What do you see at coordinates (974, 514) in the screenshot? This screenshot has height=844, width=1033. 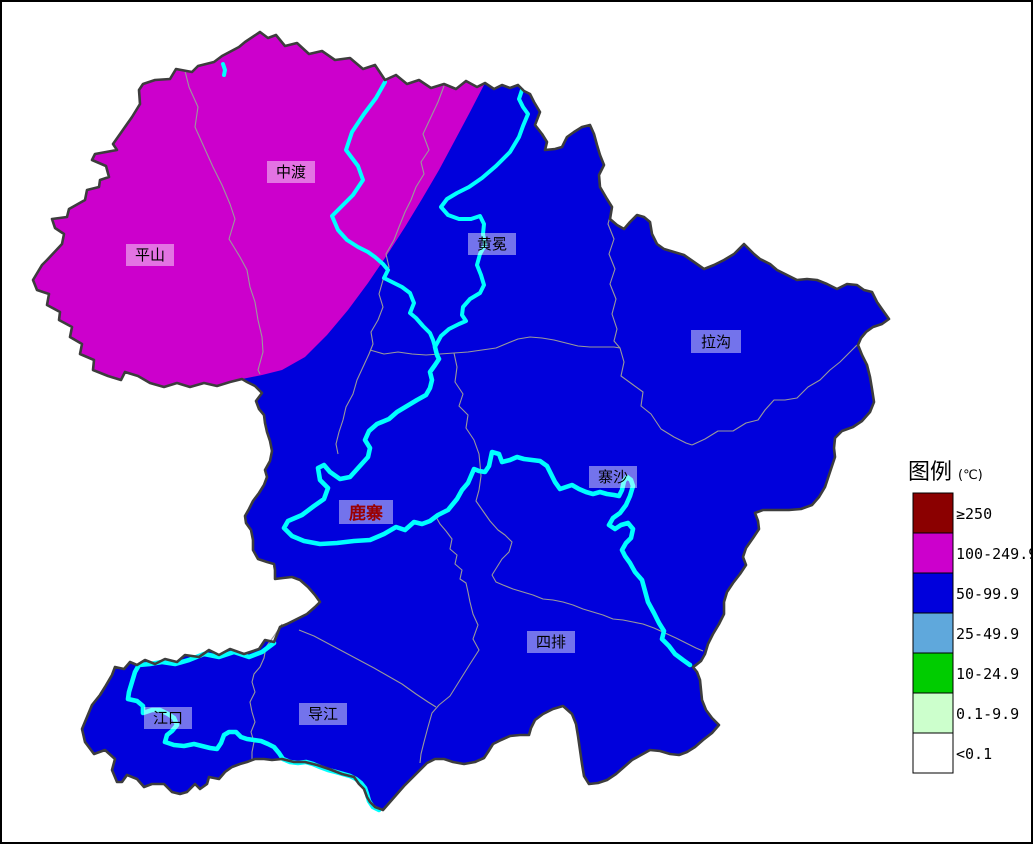 I see `legend-label-ge250: ≥250` at bounding box center [974, 514].